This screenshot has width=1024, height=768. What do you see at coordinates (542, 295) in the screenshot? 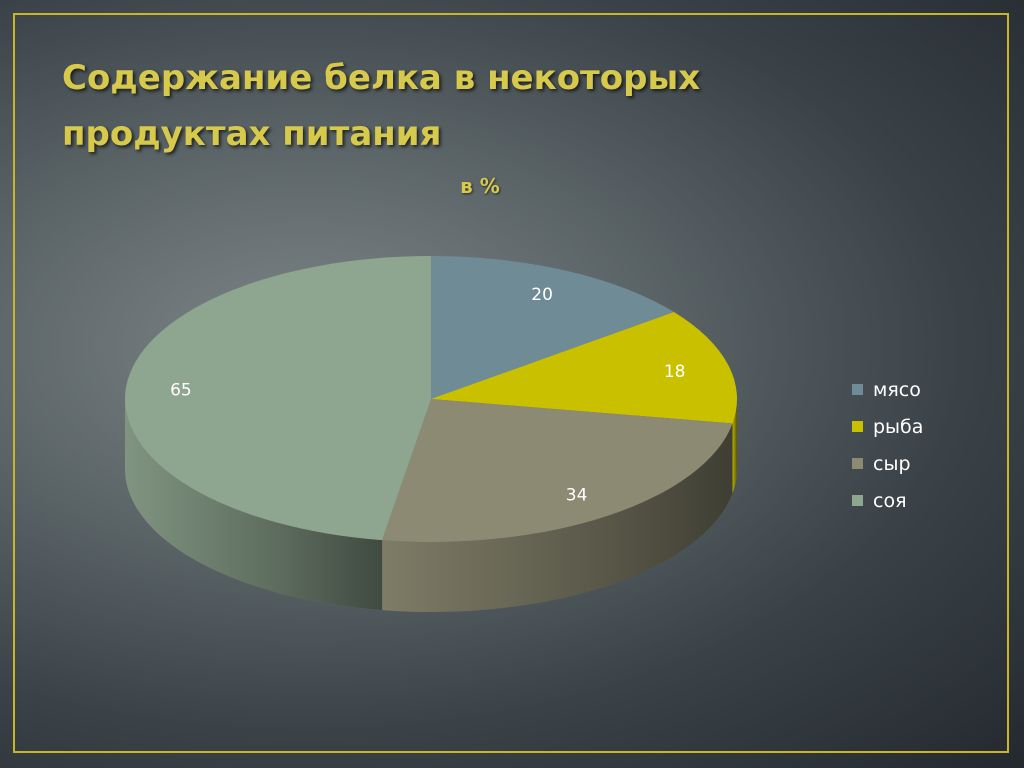
I see `data-label-meat: 20` at bounding box center [542, 295].